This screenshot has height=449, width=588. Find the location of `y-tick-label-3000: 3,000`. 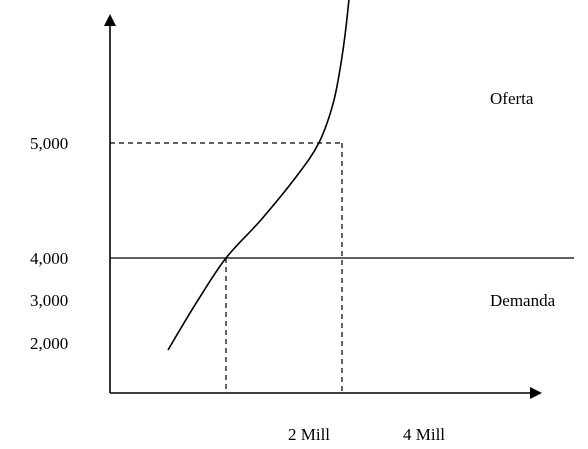

y-tick-label-3000: 3,000 is located at coordinates (49, 300).